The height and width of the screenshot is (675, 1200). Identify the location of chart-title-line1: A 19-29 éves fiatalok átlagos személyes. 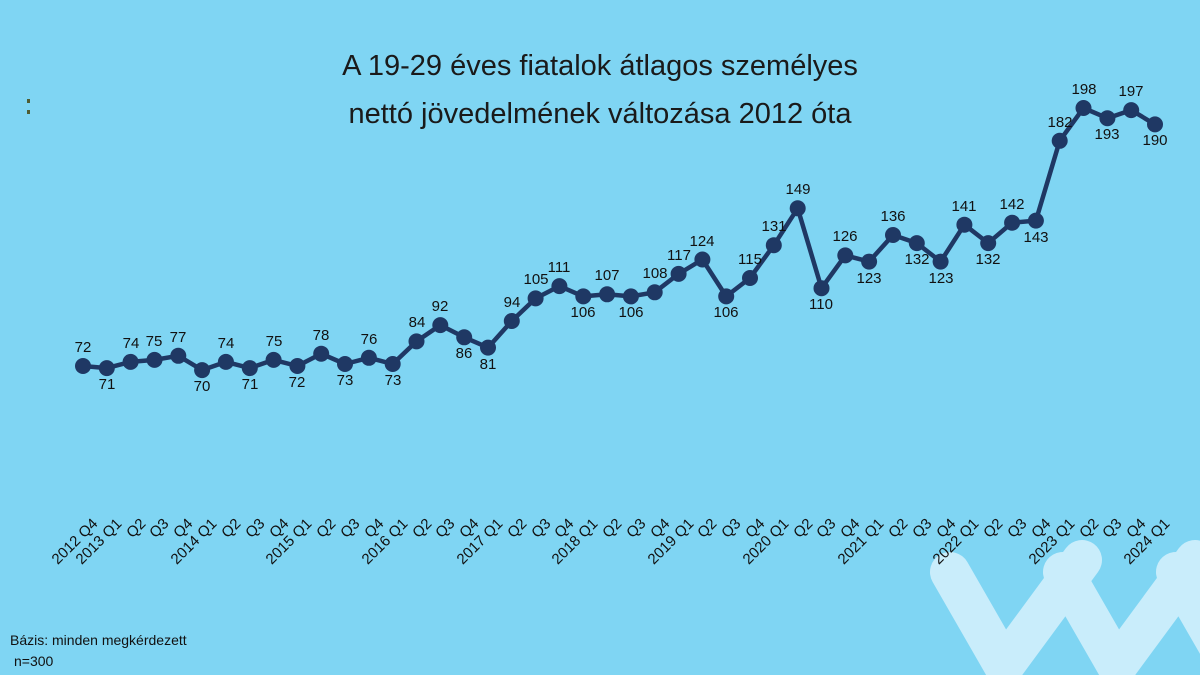
(600, 66).